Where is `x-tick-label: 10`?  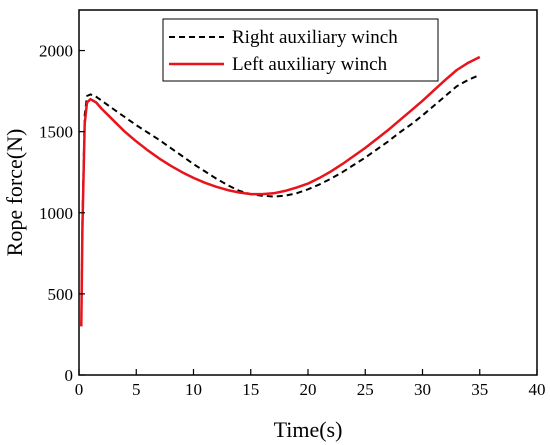
x-tick-label: 10 is located at coordinates (193, 389).